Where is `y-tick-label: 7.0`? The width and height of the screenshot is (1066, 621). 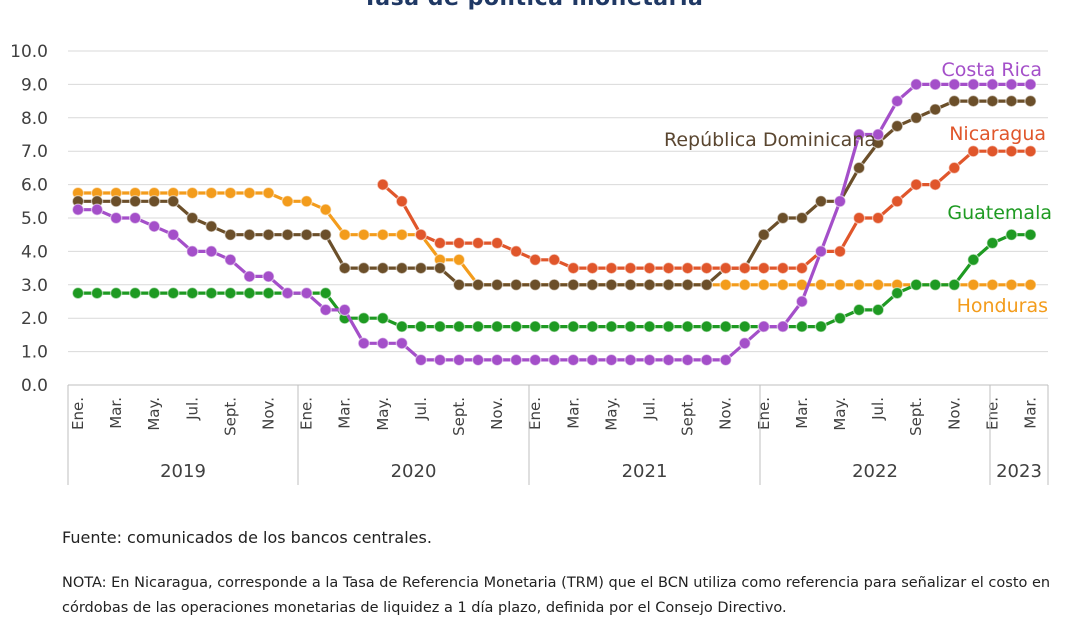 y-tick-label: 7.0 is located at coordinates (34, 152).